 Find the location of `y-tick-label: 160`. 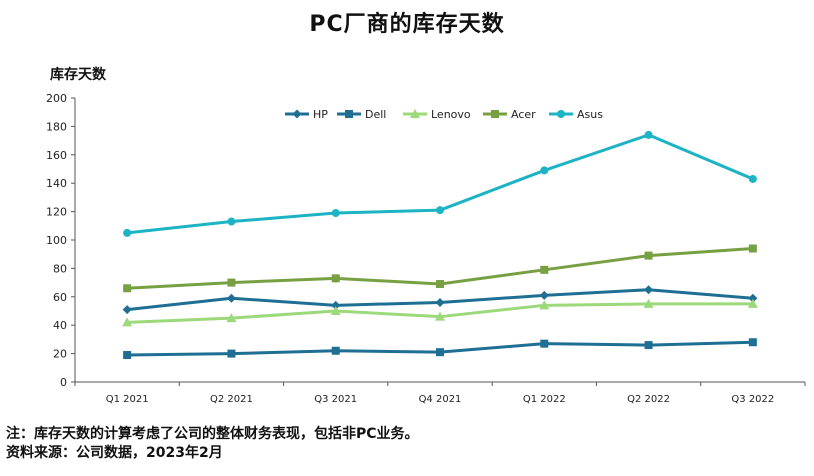

y-tick-label: 160 is located at coordinates (56, 155).